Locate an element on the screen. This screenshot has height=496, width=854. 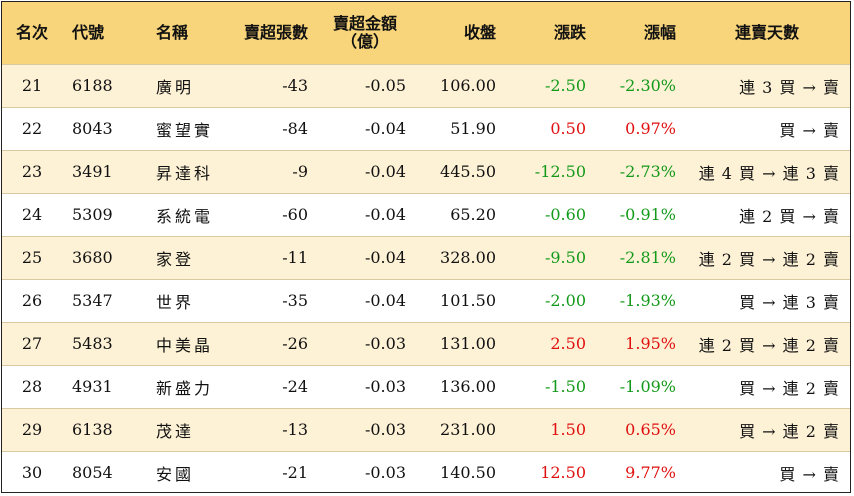
header-net-sell-amount-unit: （億） is located at coordinates (364, 41).